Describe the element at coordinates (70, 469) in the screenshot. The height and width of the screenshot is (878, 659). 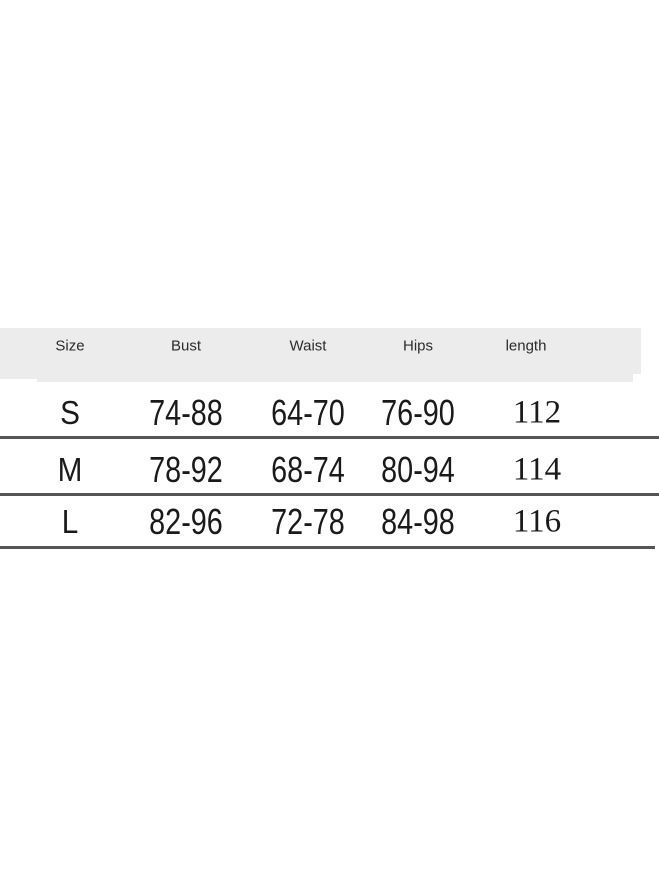
I see `cell-size-row-m: M` at that location.